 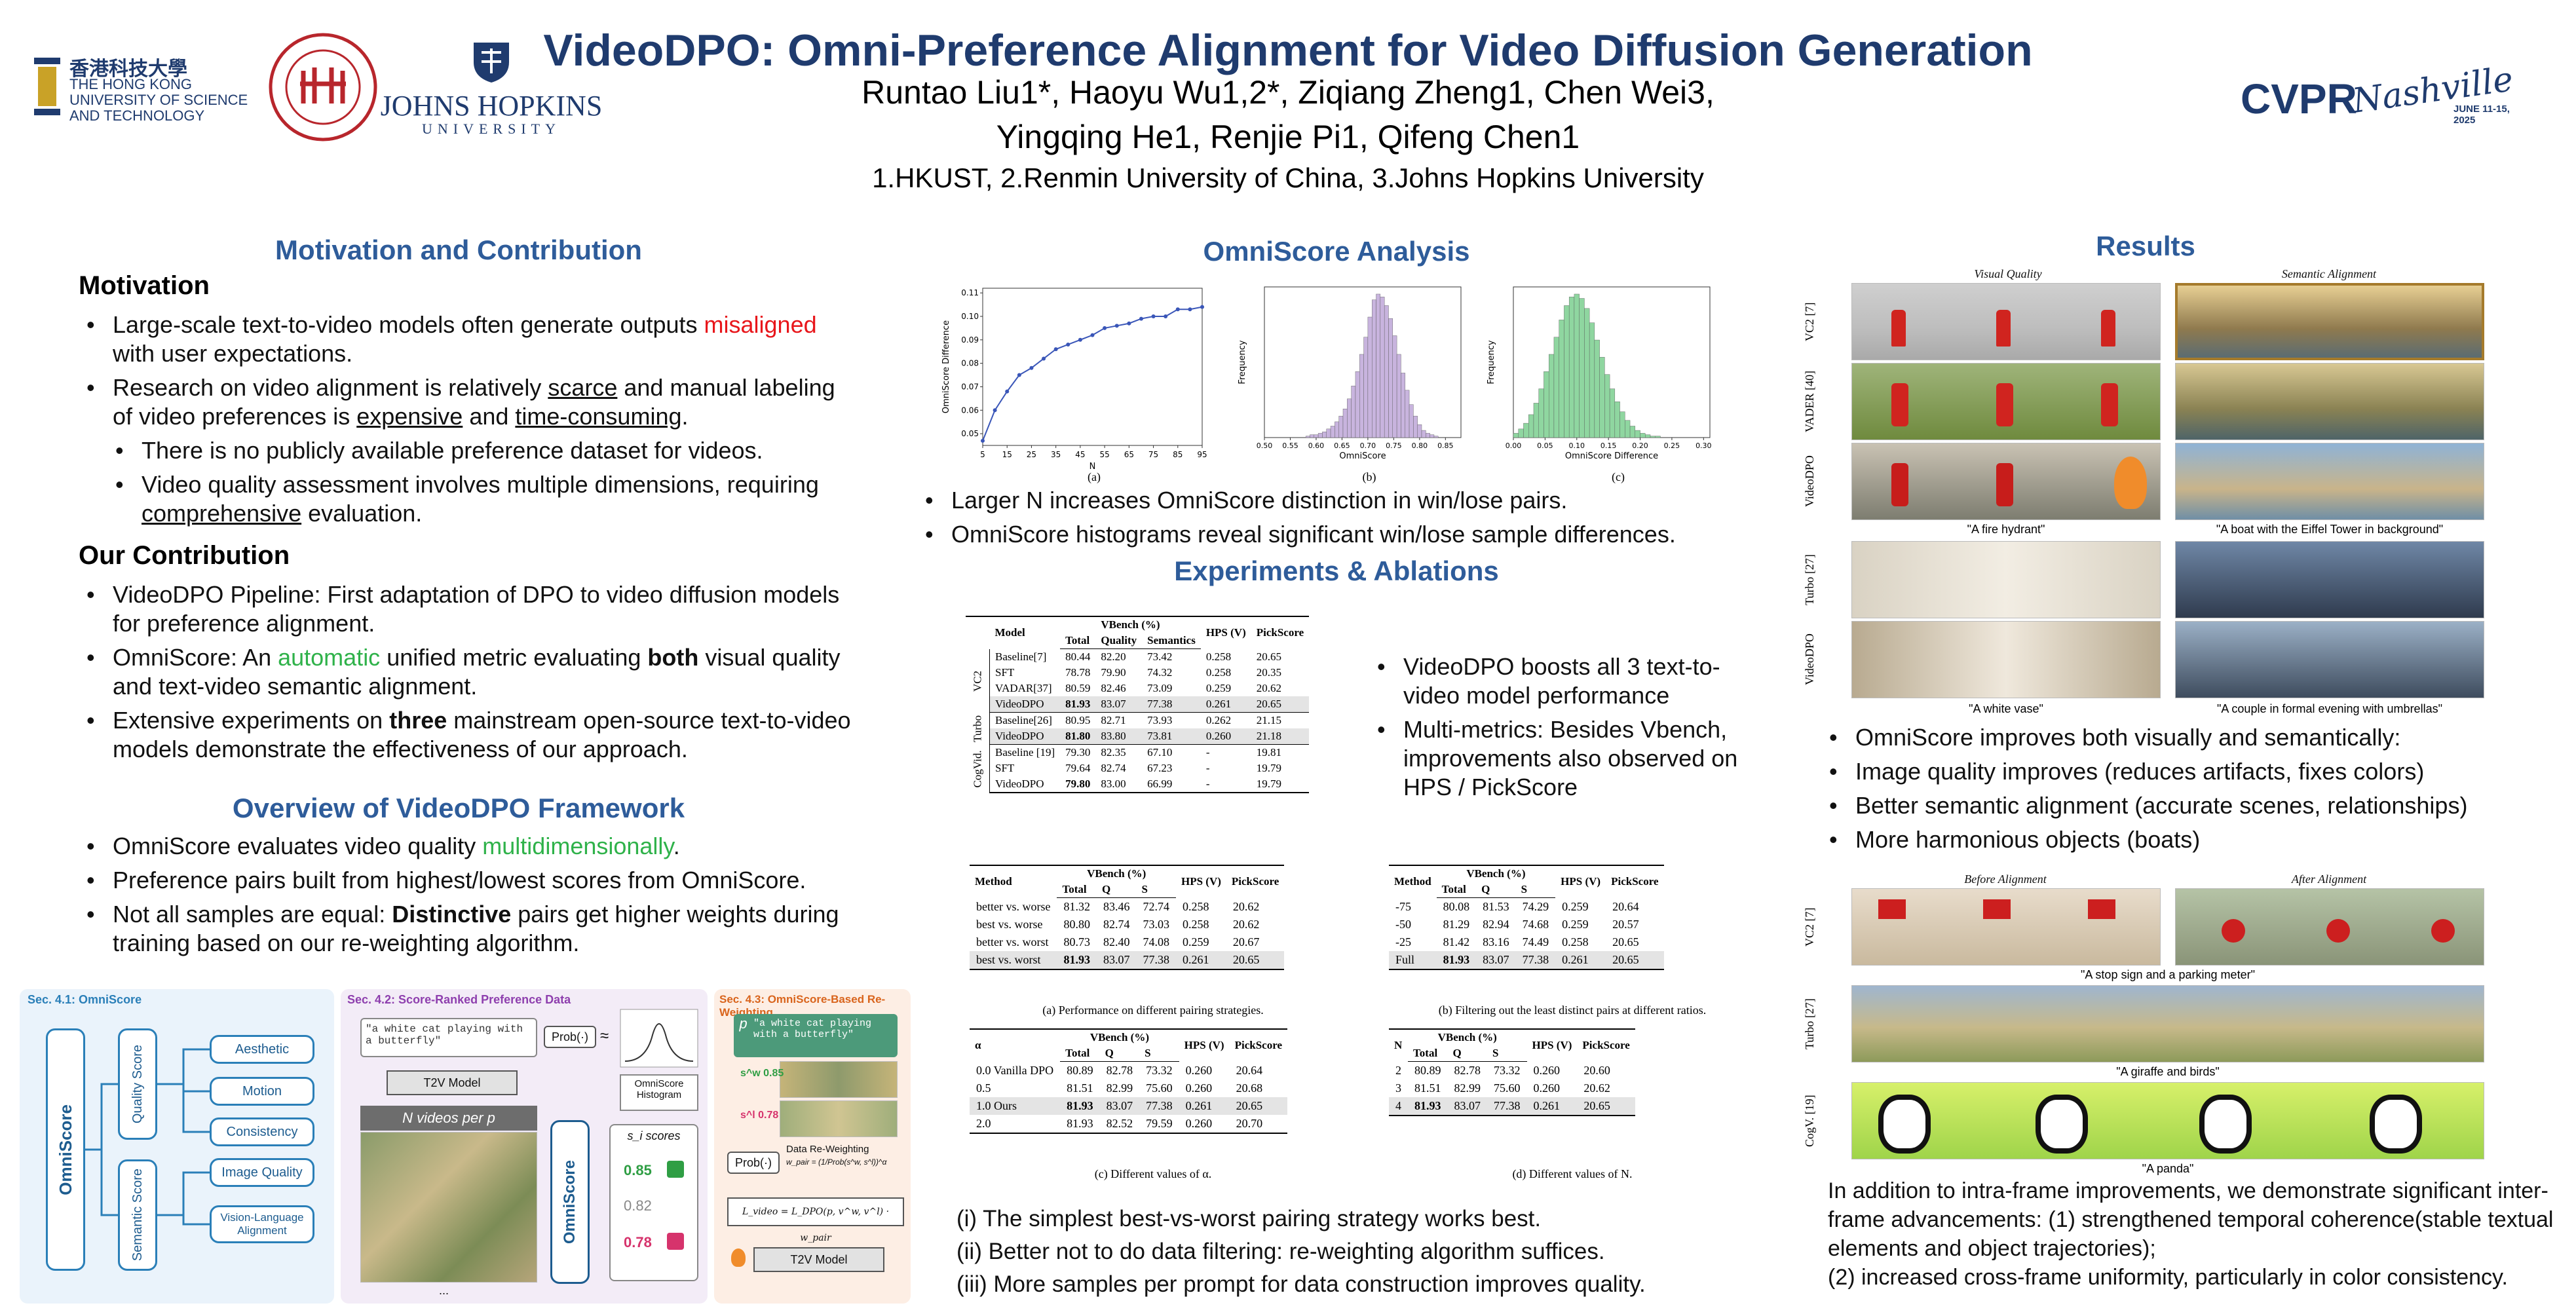 I want to click on table-cell: Baseline [19], so click(x=1025, y=752).